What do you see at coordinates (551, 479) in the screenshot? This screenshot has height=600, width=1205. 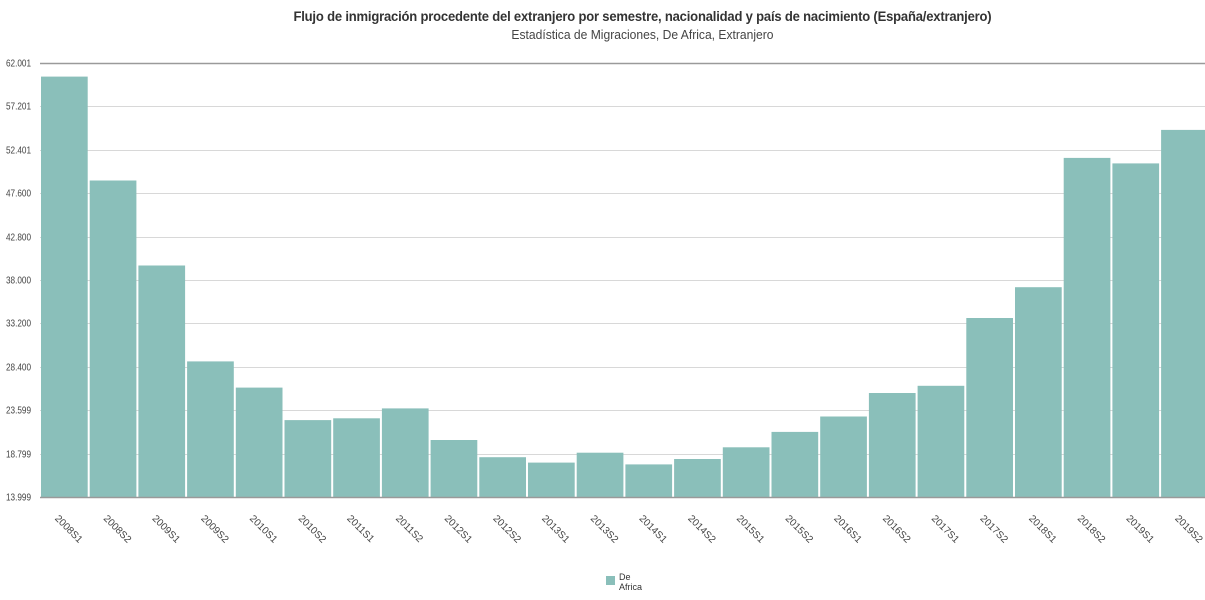 I see `bar-2013S1` at bounding box center [551, 479].